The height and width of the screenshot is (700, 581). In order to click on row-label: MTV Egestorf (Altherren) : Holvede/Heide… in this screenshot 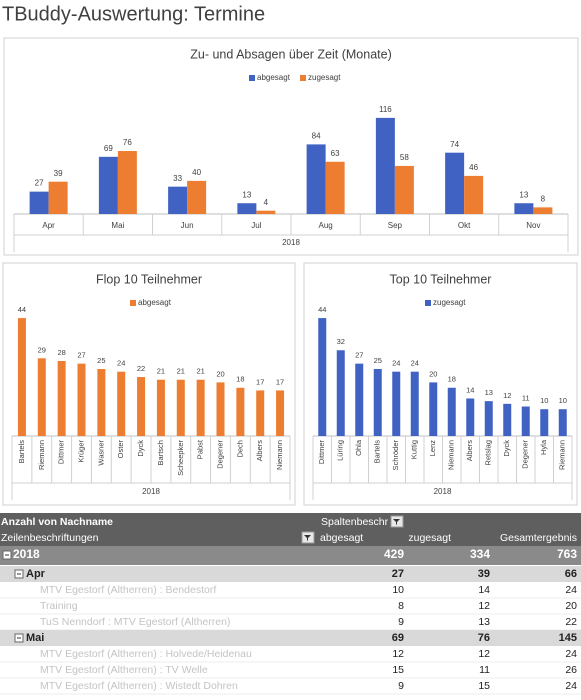, I will do `click(146, 654)`.